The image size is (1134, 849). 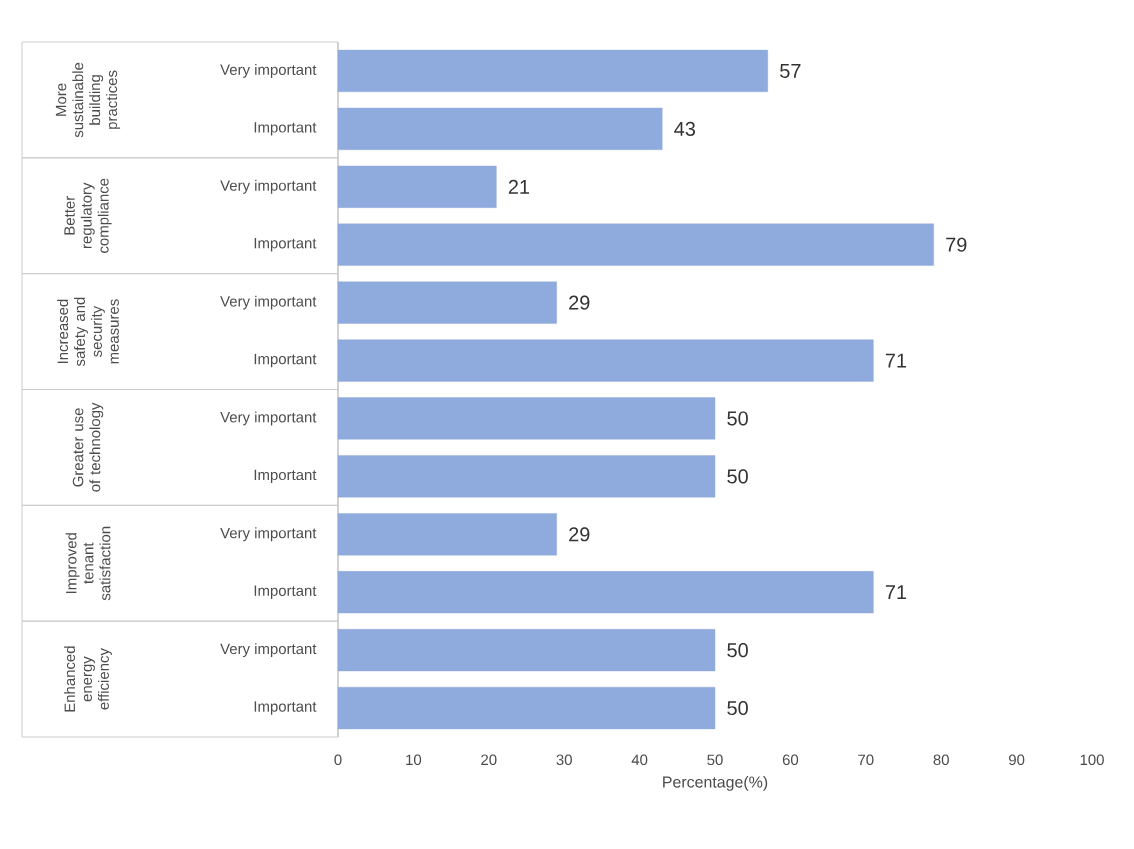 What do you see at coordinates (866, 760) in the screenshot?
I see `x-tick-label: 70` at bounding box center [866, 760].